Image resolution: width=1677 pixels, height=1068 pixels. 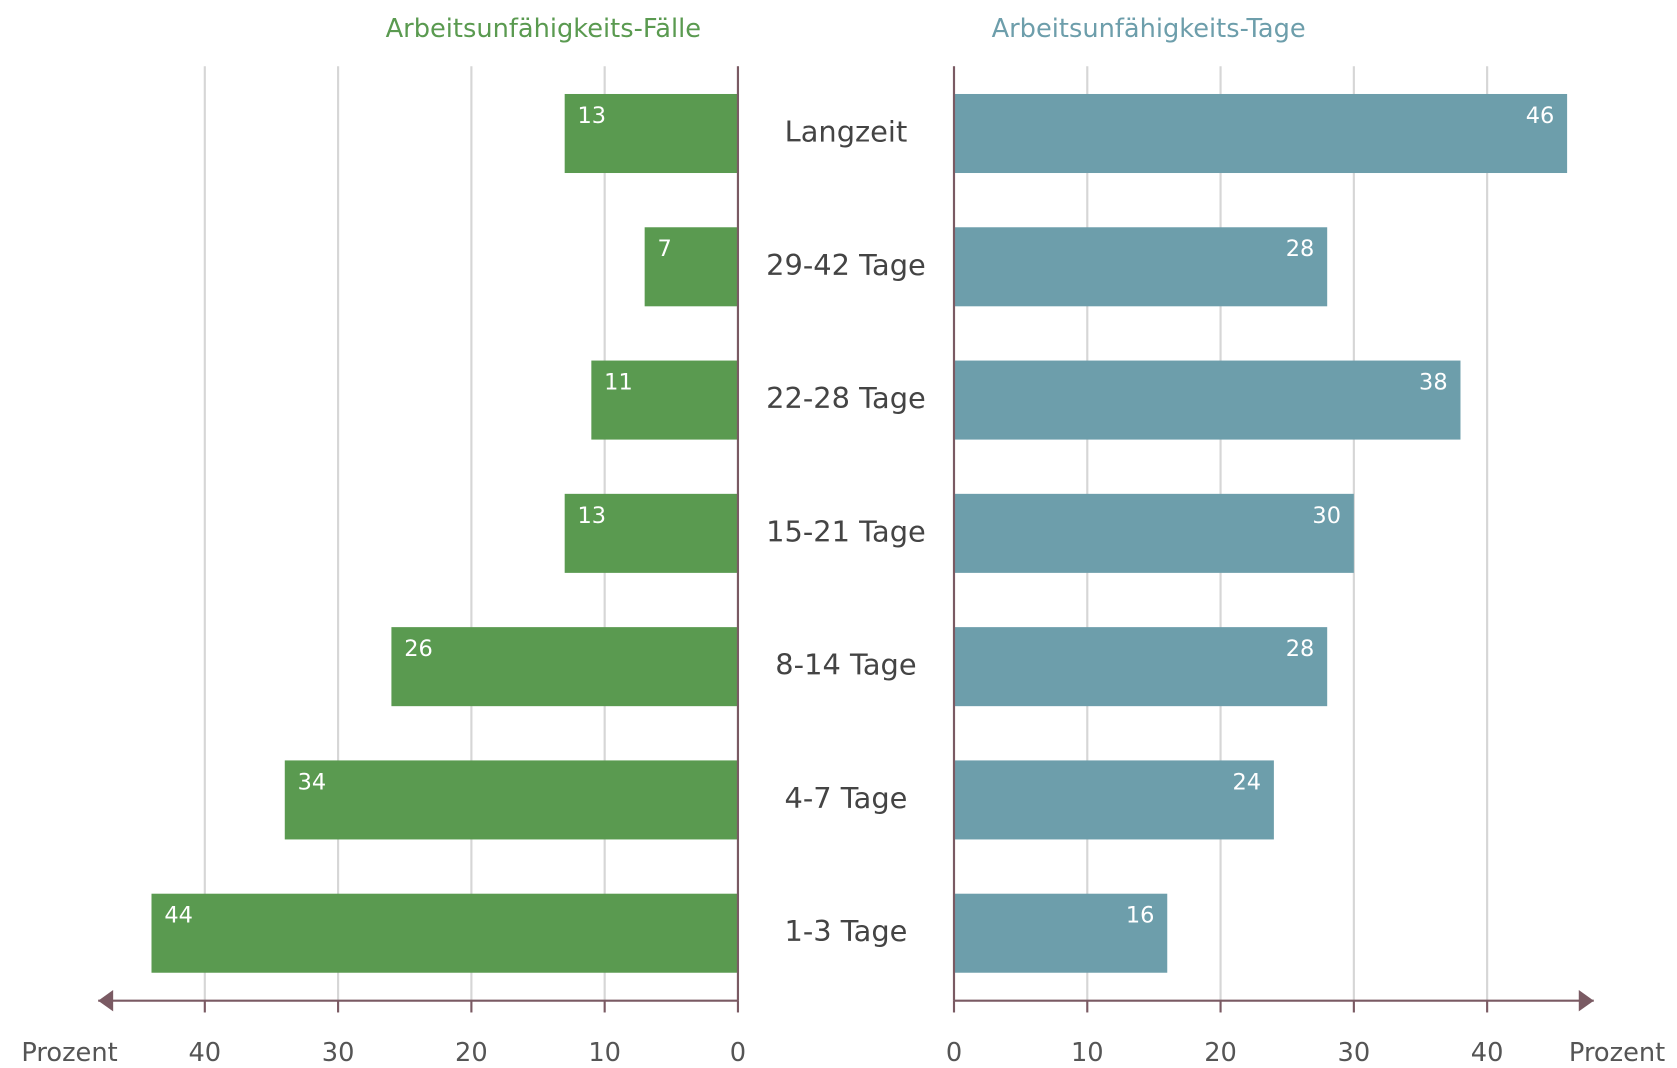 I want to click on value-label: 11, so click(x=618, y=382).